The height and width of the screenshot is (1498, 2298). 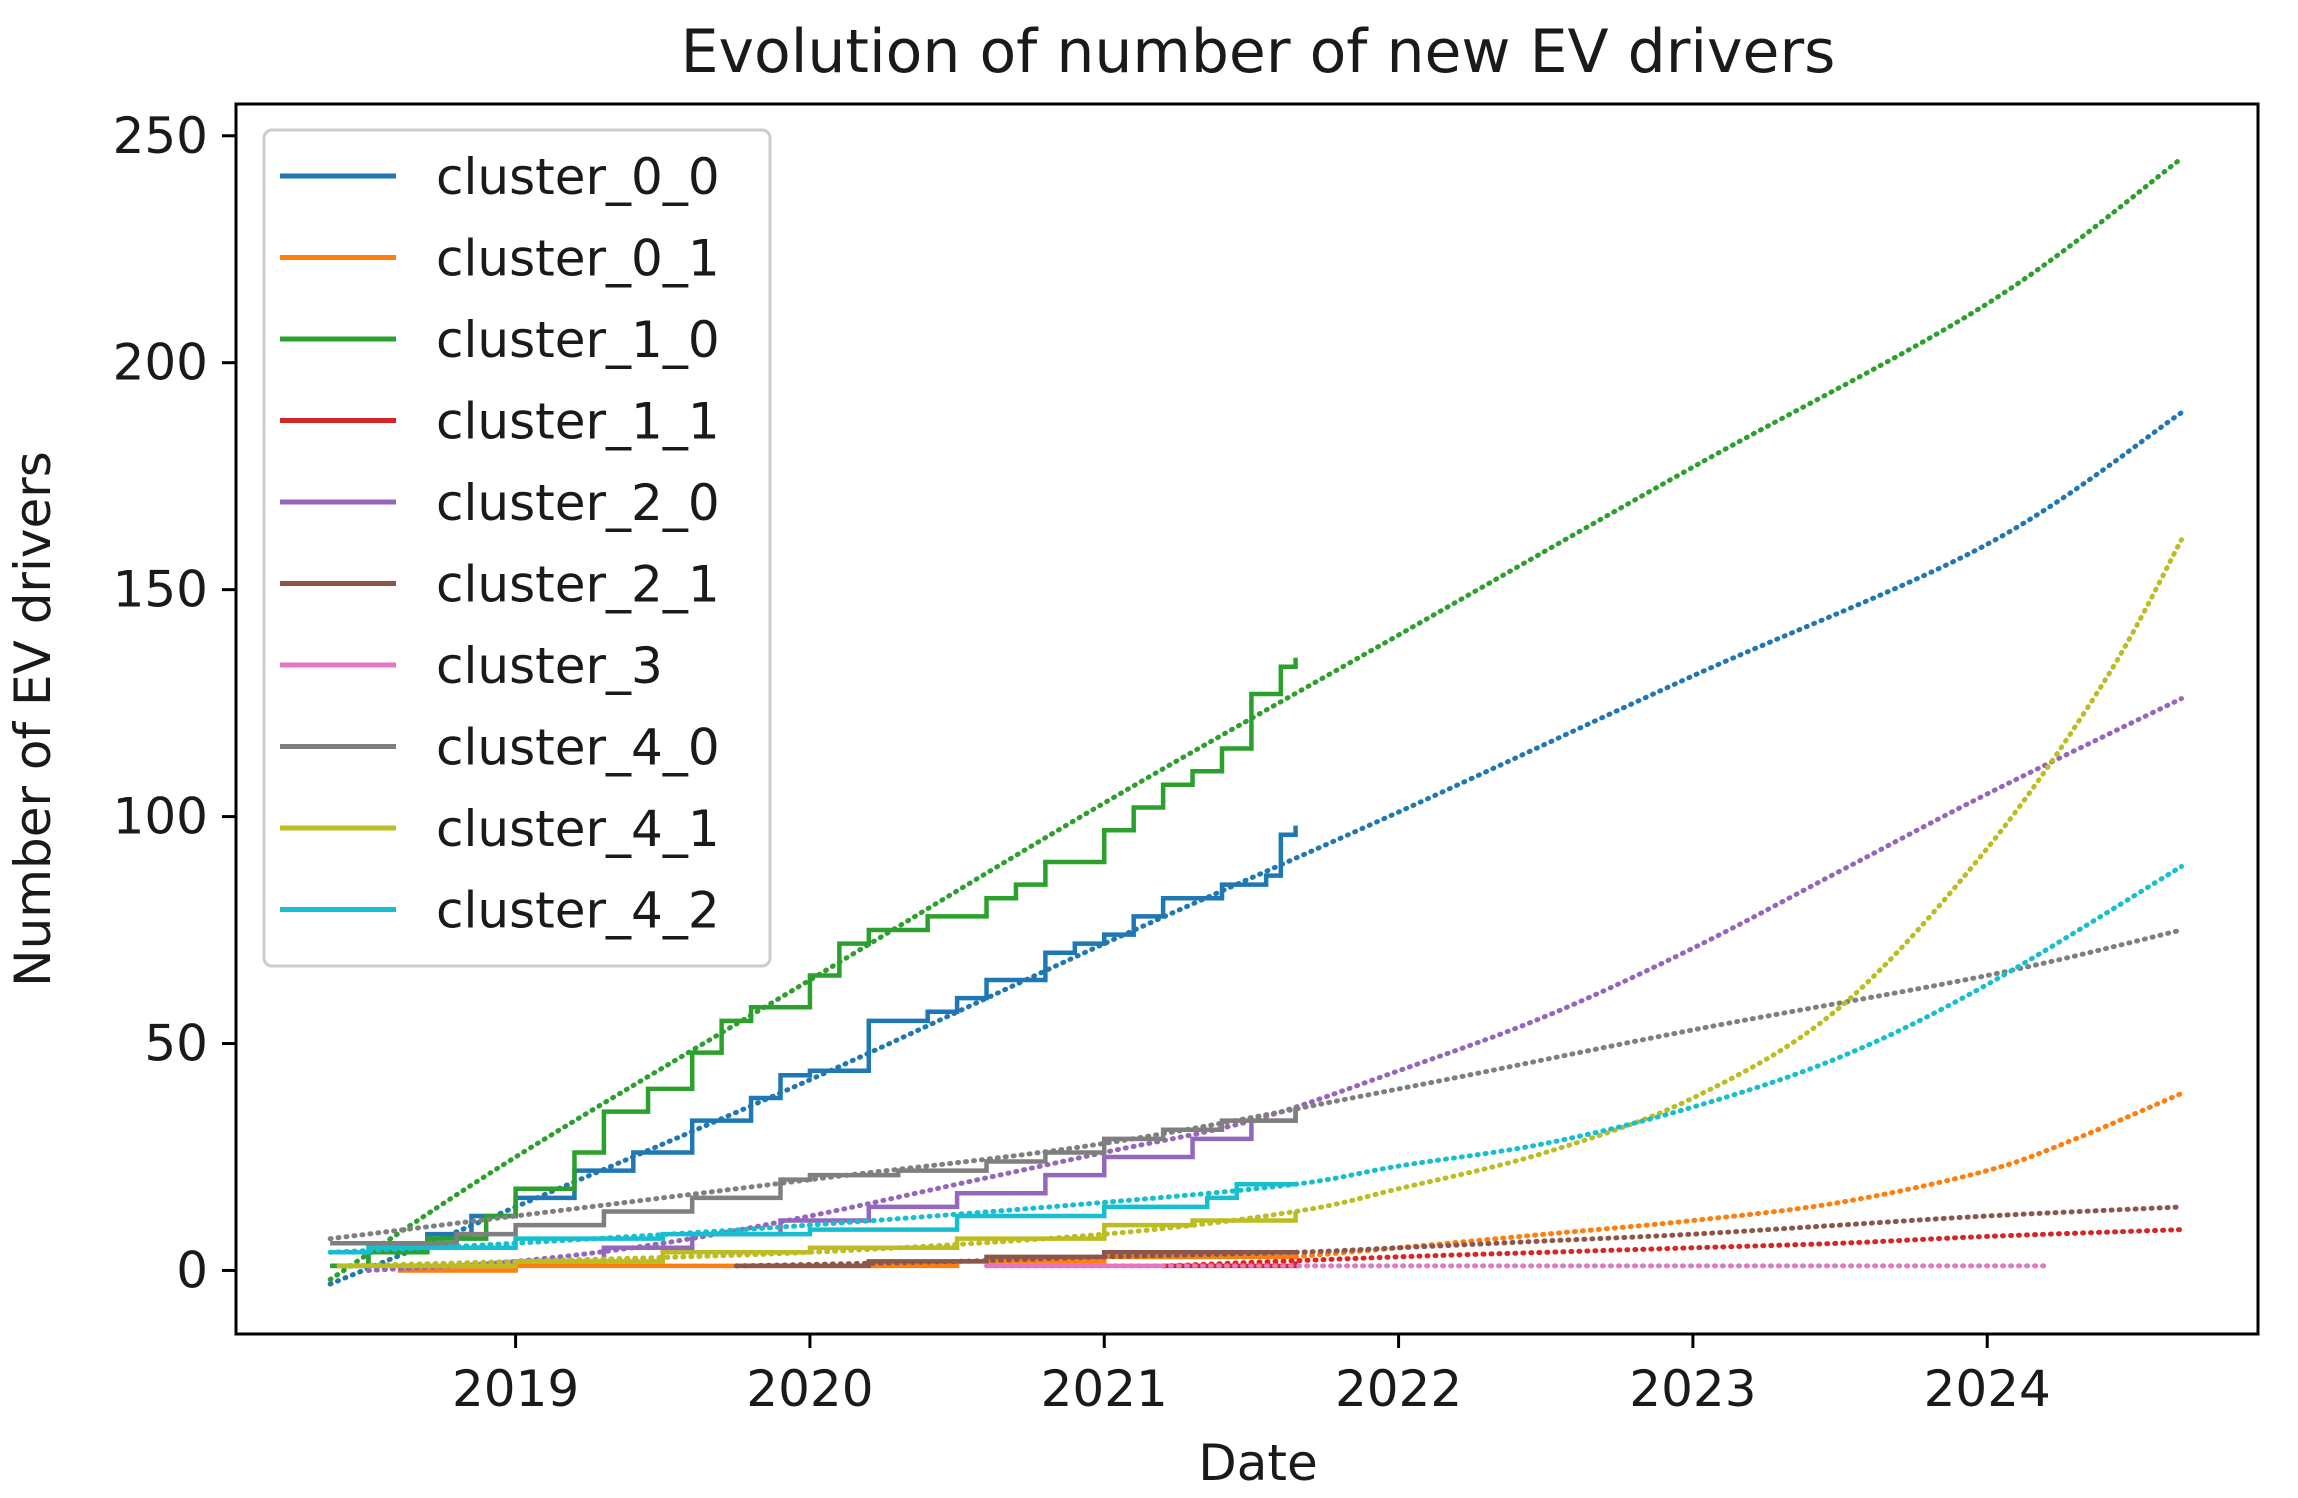 I want to click on legend-label: cluster_0_1, so click(x=578, y=259).